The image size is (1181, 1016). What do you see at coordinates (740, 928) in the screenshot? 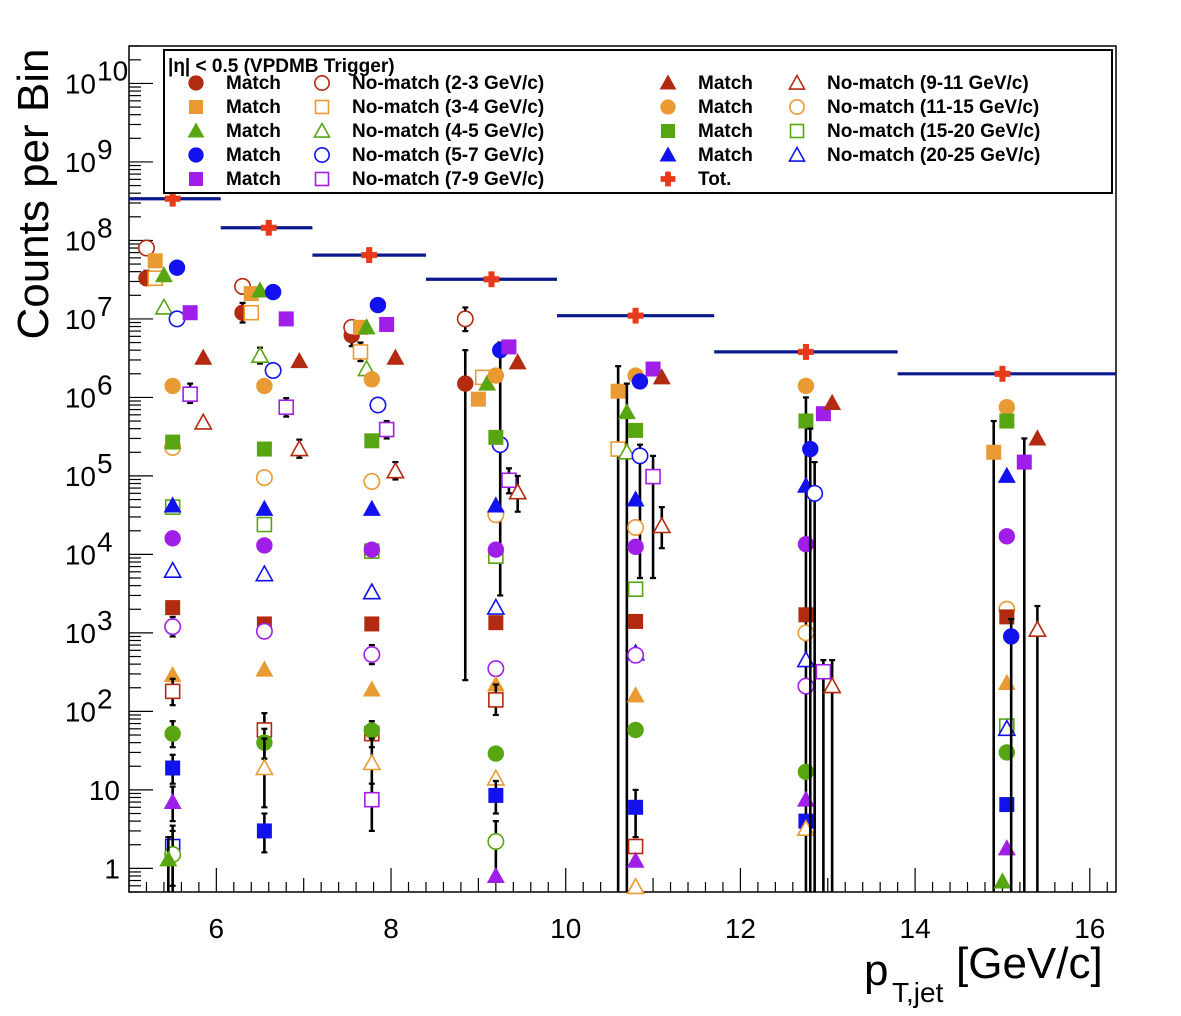
I see `x-tick-label: 12` at bounding box center [740, 928].